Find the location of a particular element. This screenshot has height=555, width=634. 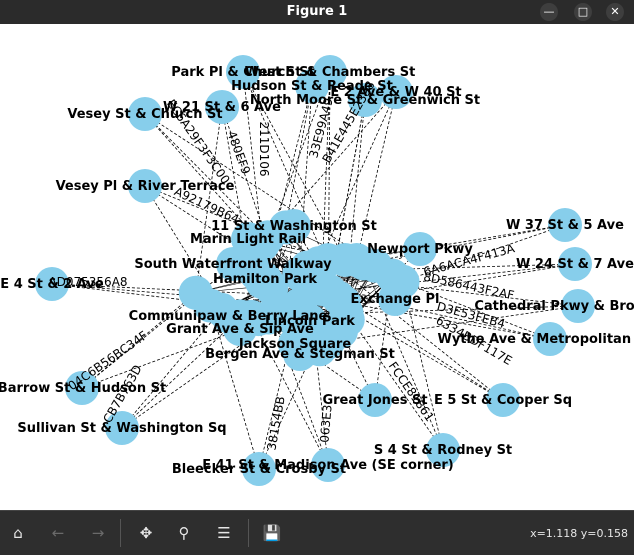

node-label: E 2 Ave & W 40 St is located at coordinates (395, 92).